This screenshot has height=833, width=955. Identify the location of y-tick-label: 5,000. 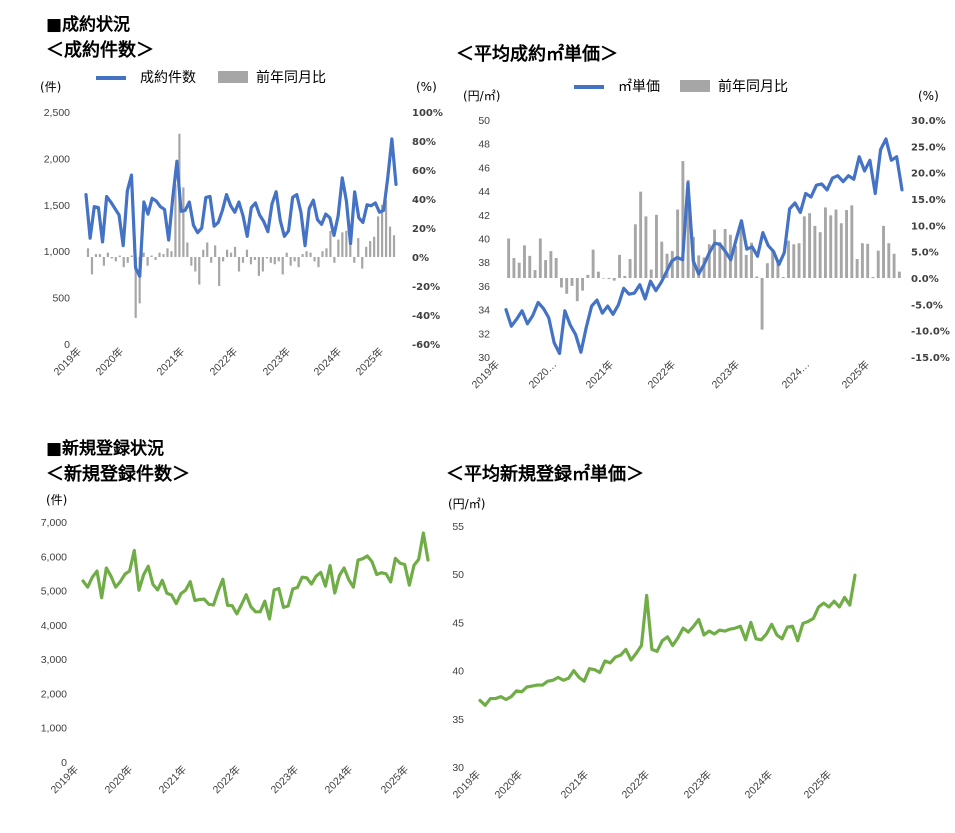
(54, 592).